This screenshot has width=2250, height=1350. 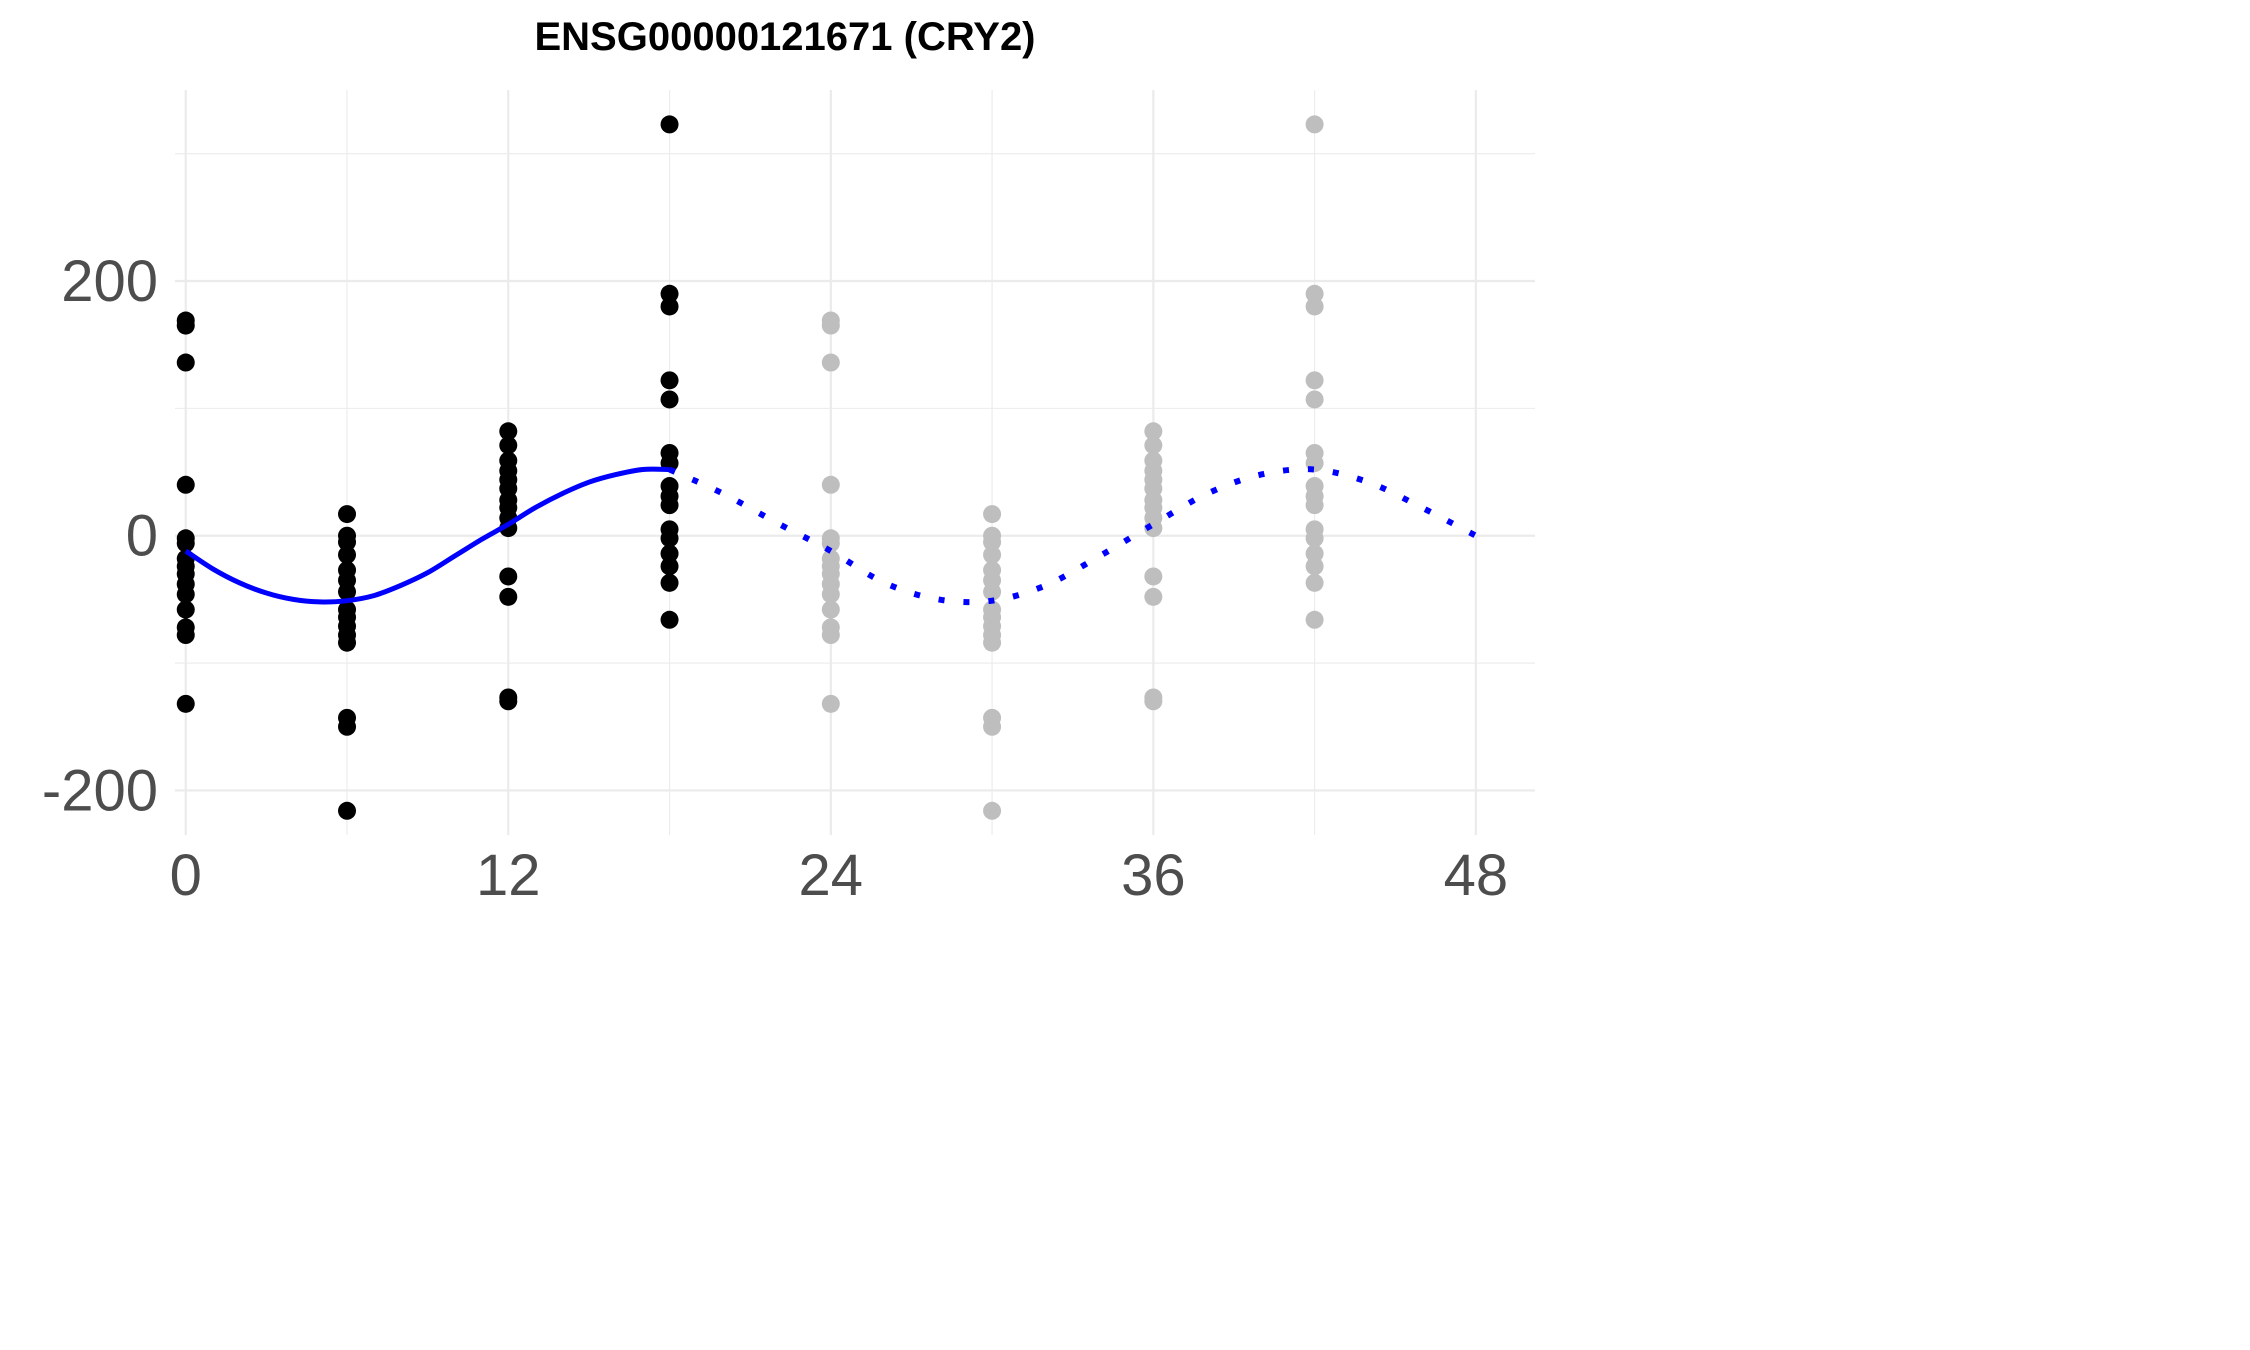 What do you see at coordinates (109, 281) in the screenshot?
I see `y-tick-label: 200` at bounding box center [109, 281].